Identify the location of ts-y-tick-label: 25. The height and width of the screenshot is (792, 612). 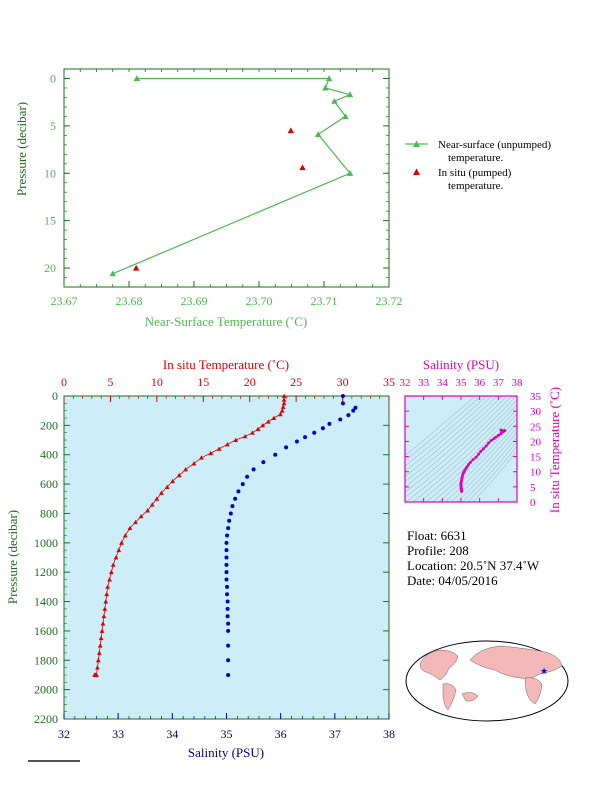
(536, 427).